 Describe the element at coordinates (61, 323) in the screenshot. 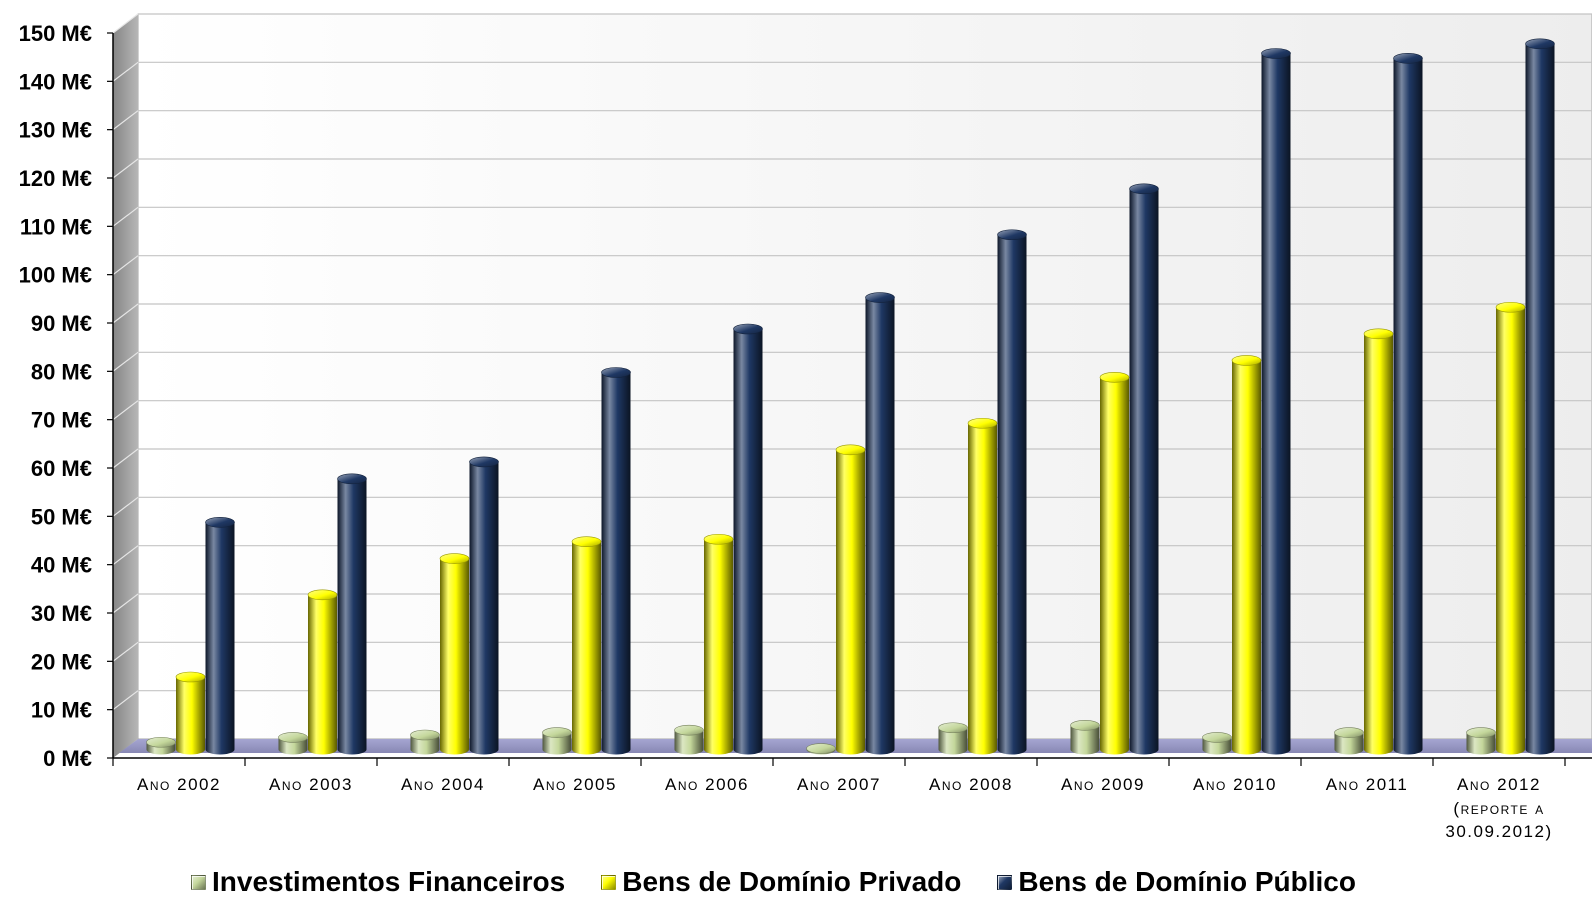

I see `y-tick-label: 90 M€` at that location.